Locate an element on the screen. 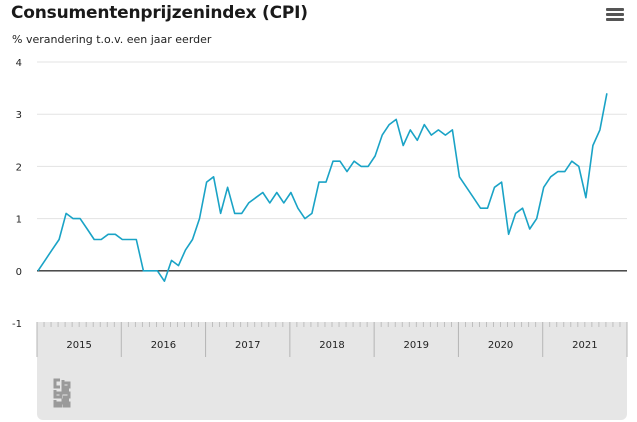  cbs-logo-icon is located at coordinates (62, 393).